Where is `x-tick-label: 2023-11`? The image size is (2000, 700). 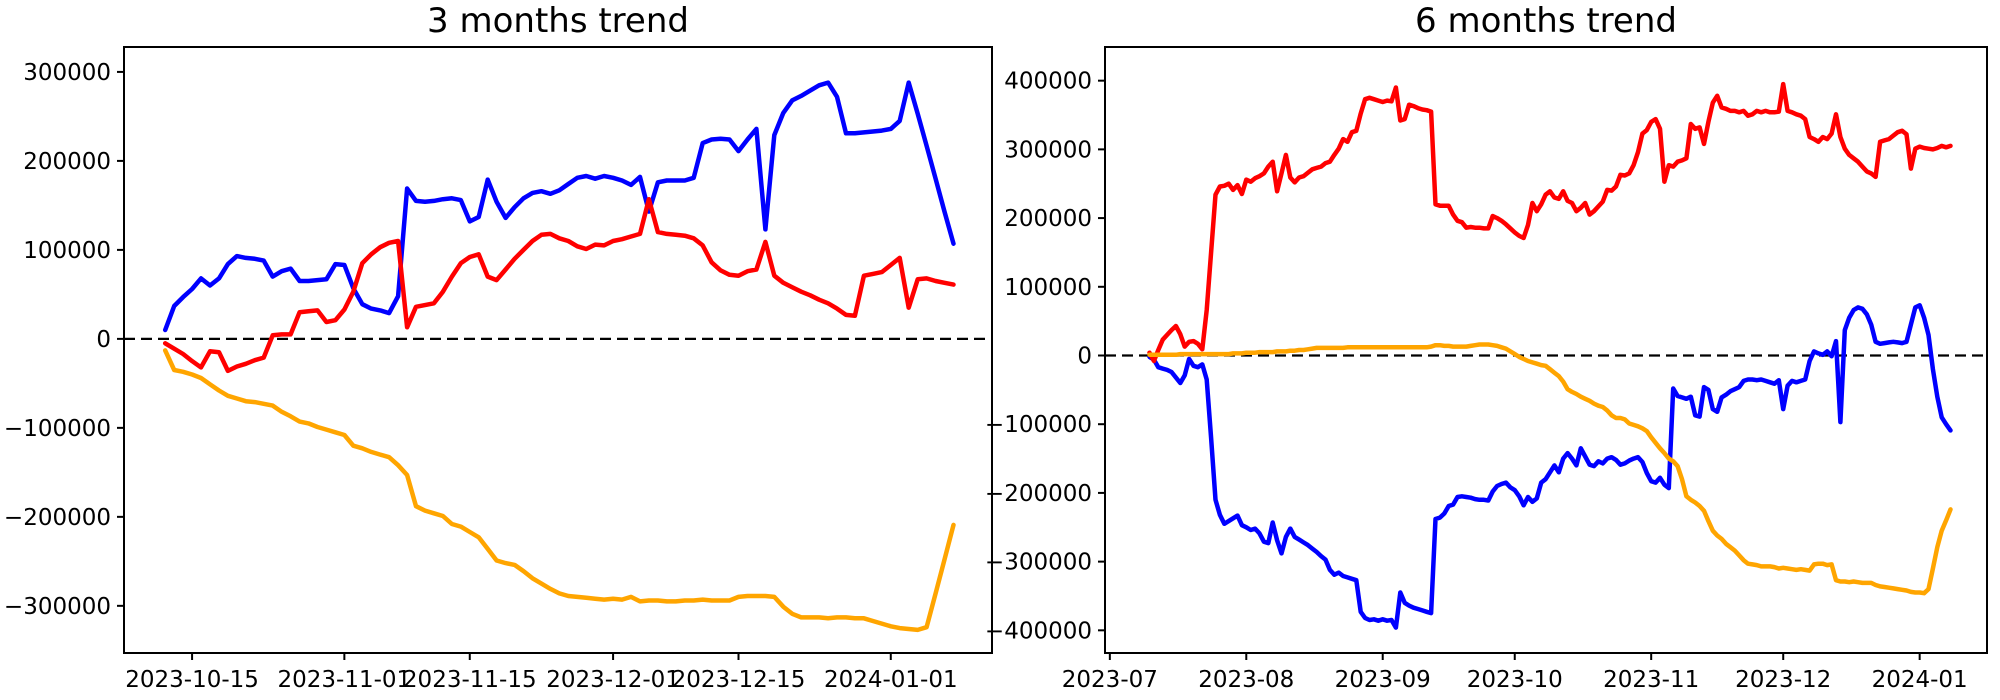
x-tick-label: 2023-11 is located at coordinates (1651, 680).